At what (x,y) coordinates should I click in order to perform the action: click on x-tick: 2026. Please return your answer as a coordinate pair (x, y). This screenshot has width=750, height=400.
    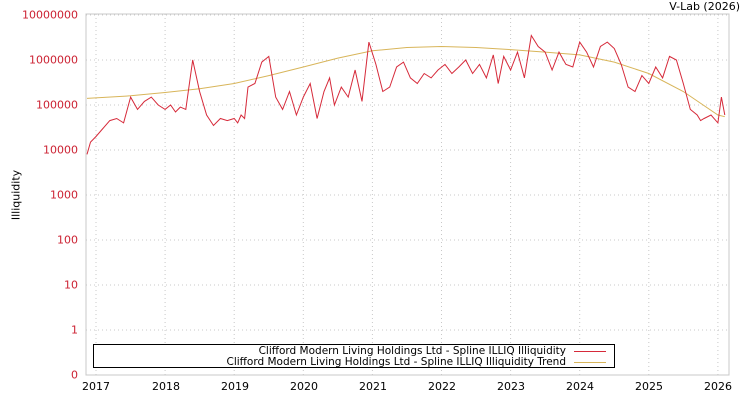
    Looking at the image, I should click on (718, 386).